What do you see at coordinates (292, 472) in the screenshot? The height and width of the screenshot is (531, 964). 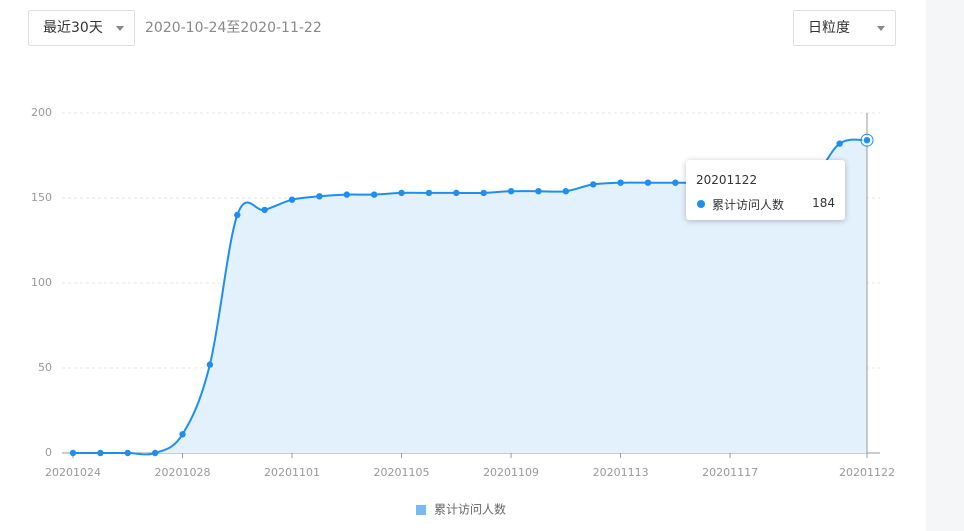 I see `x-tick-label: 20201101` at bounding box center [292, 472].